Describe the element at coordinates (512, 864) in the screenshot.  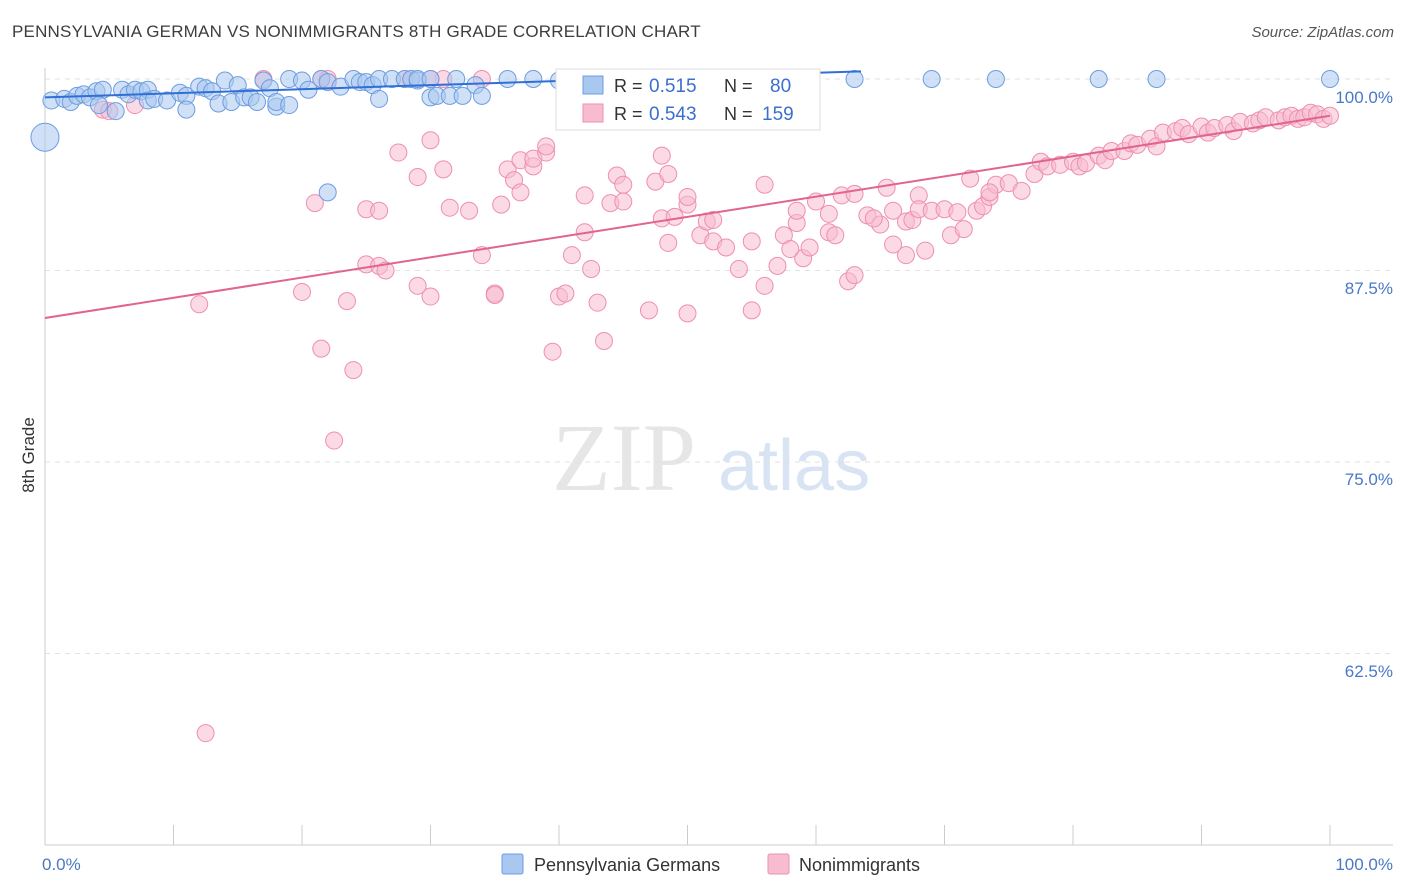
I see `series-legend-swatch-blue` at that location.